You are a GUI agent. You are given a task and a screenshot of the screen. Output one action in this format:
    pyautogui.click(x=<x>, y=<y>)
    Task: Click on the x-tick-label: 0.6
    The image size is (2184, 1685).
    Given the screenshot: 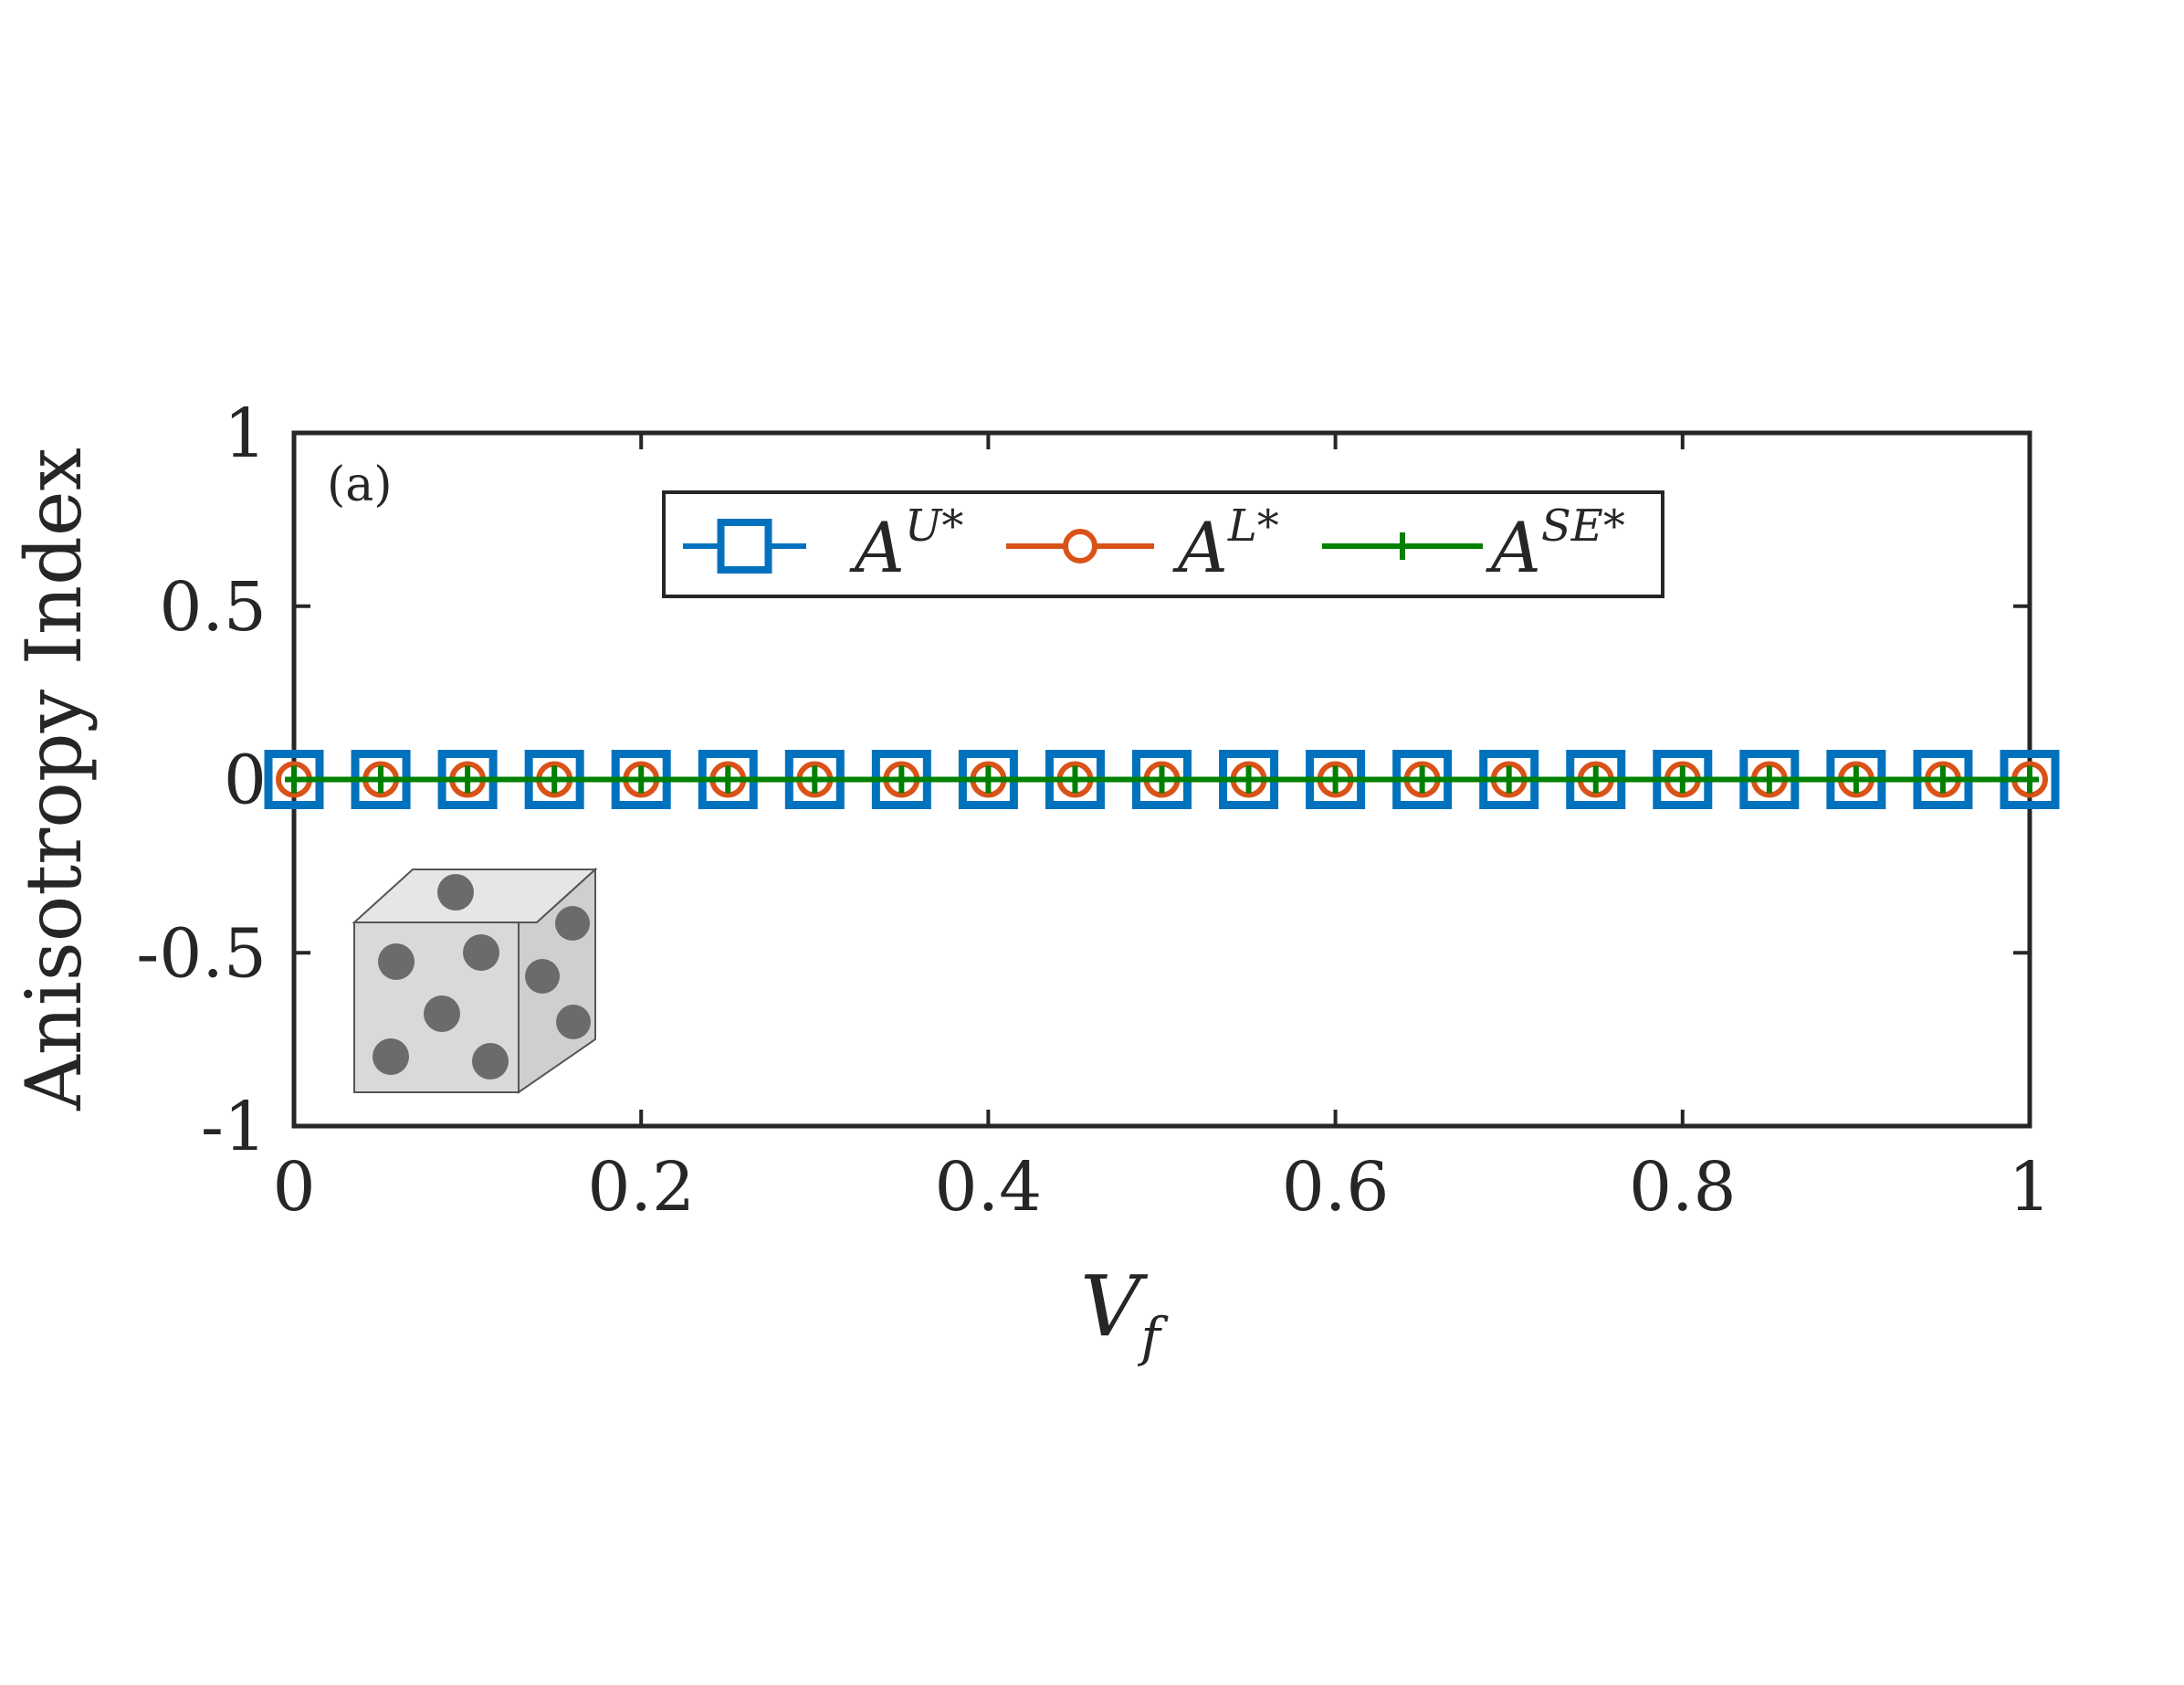 What is the action you would take?
    pyautogui.click(x=1336, y=1187)
    